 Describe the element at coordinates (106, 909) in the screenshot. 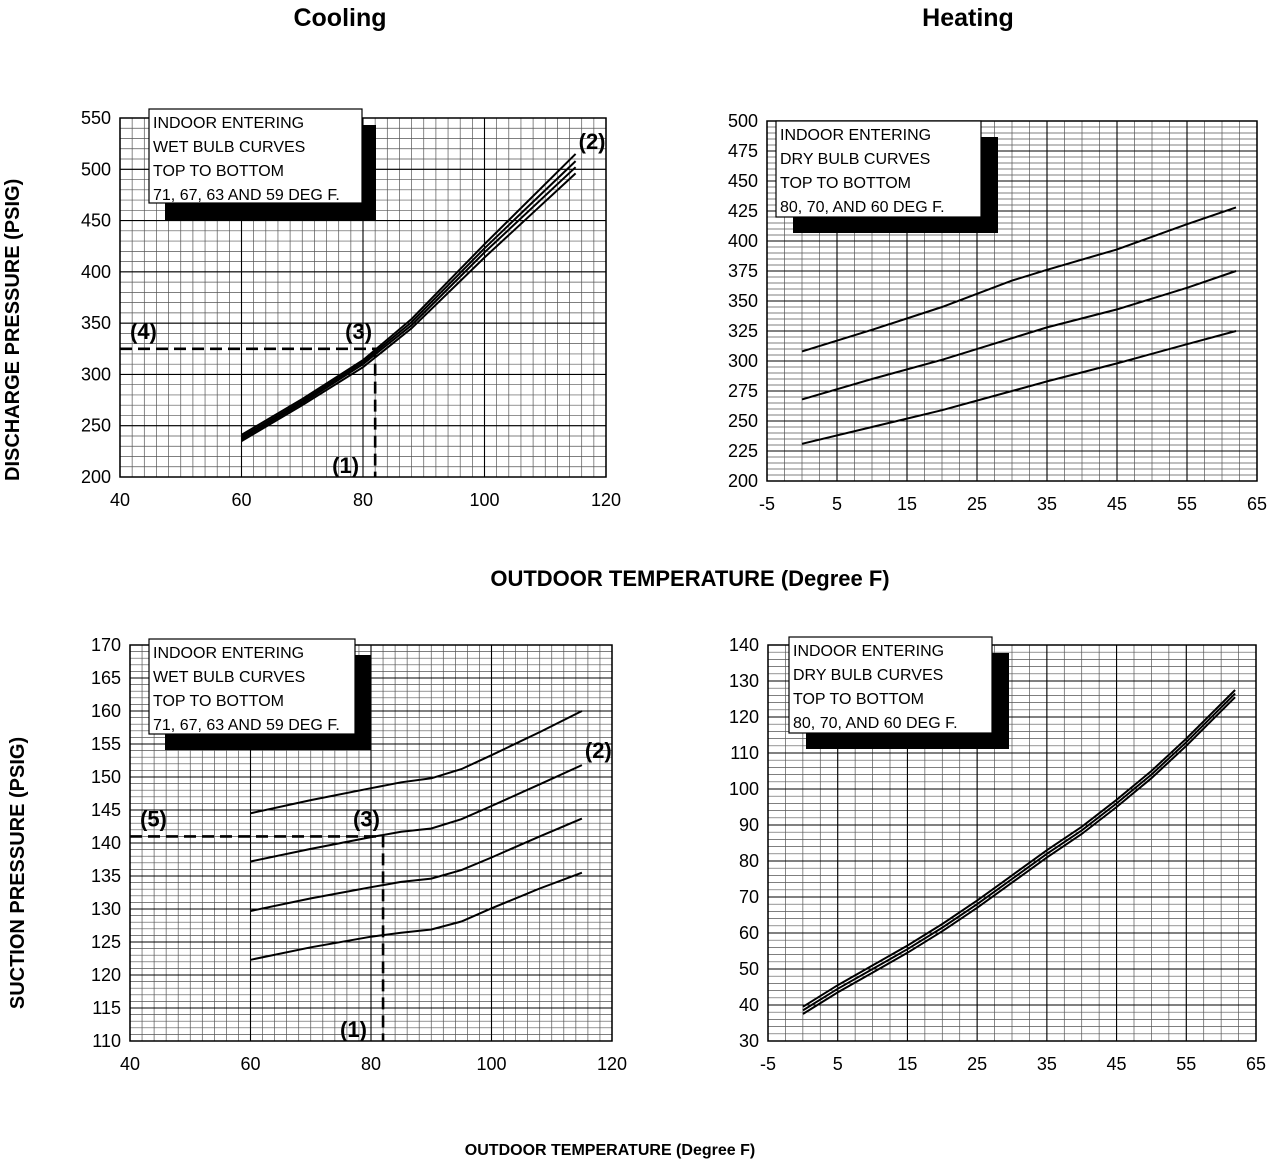

I see `y-tick-label: 130` at that location.